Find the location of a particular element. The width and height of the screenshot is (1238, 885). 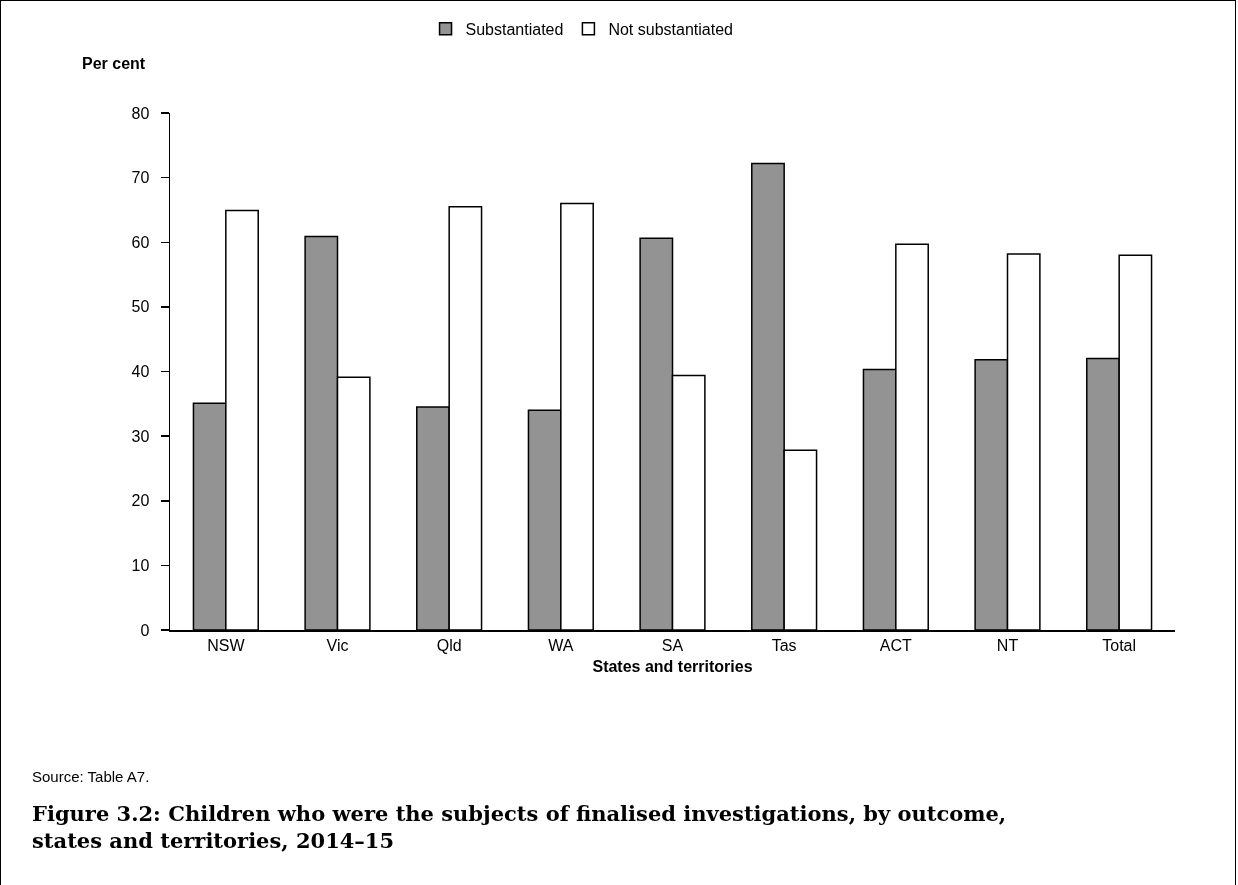

x-tick-label: Tas is located at coordinates (784, 645).